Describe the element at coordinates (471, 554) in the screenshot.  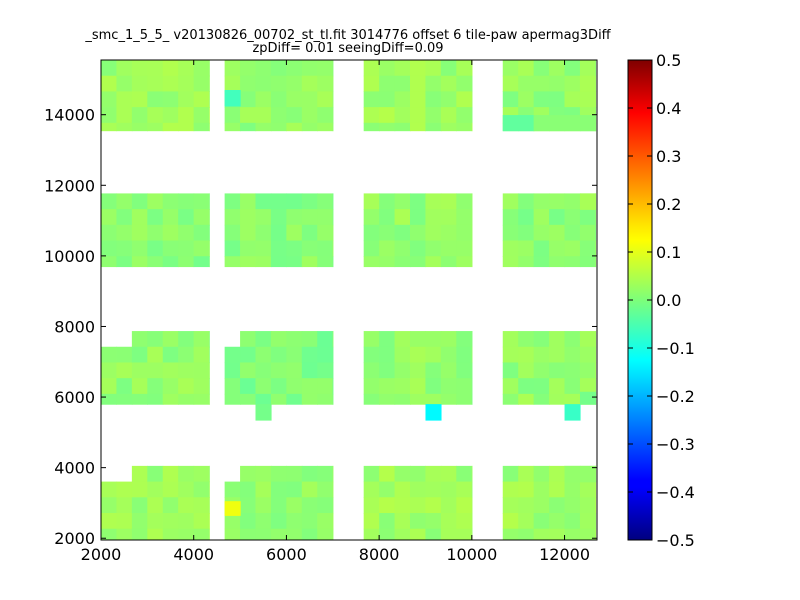
I see `x-tick-label: 10000` at that location.